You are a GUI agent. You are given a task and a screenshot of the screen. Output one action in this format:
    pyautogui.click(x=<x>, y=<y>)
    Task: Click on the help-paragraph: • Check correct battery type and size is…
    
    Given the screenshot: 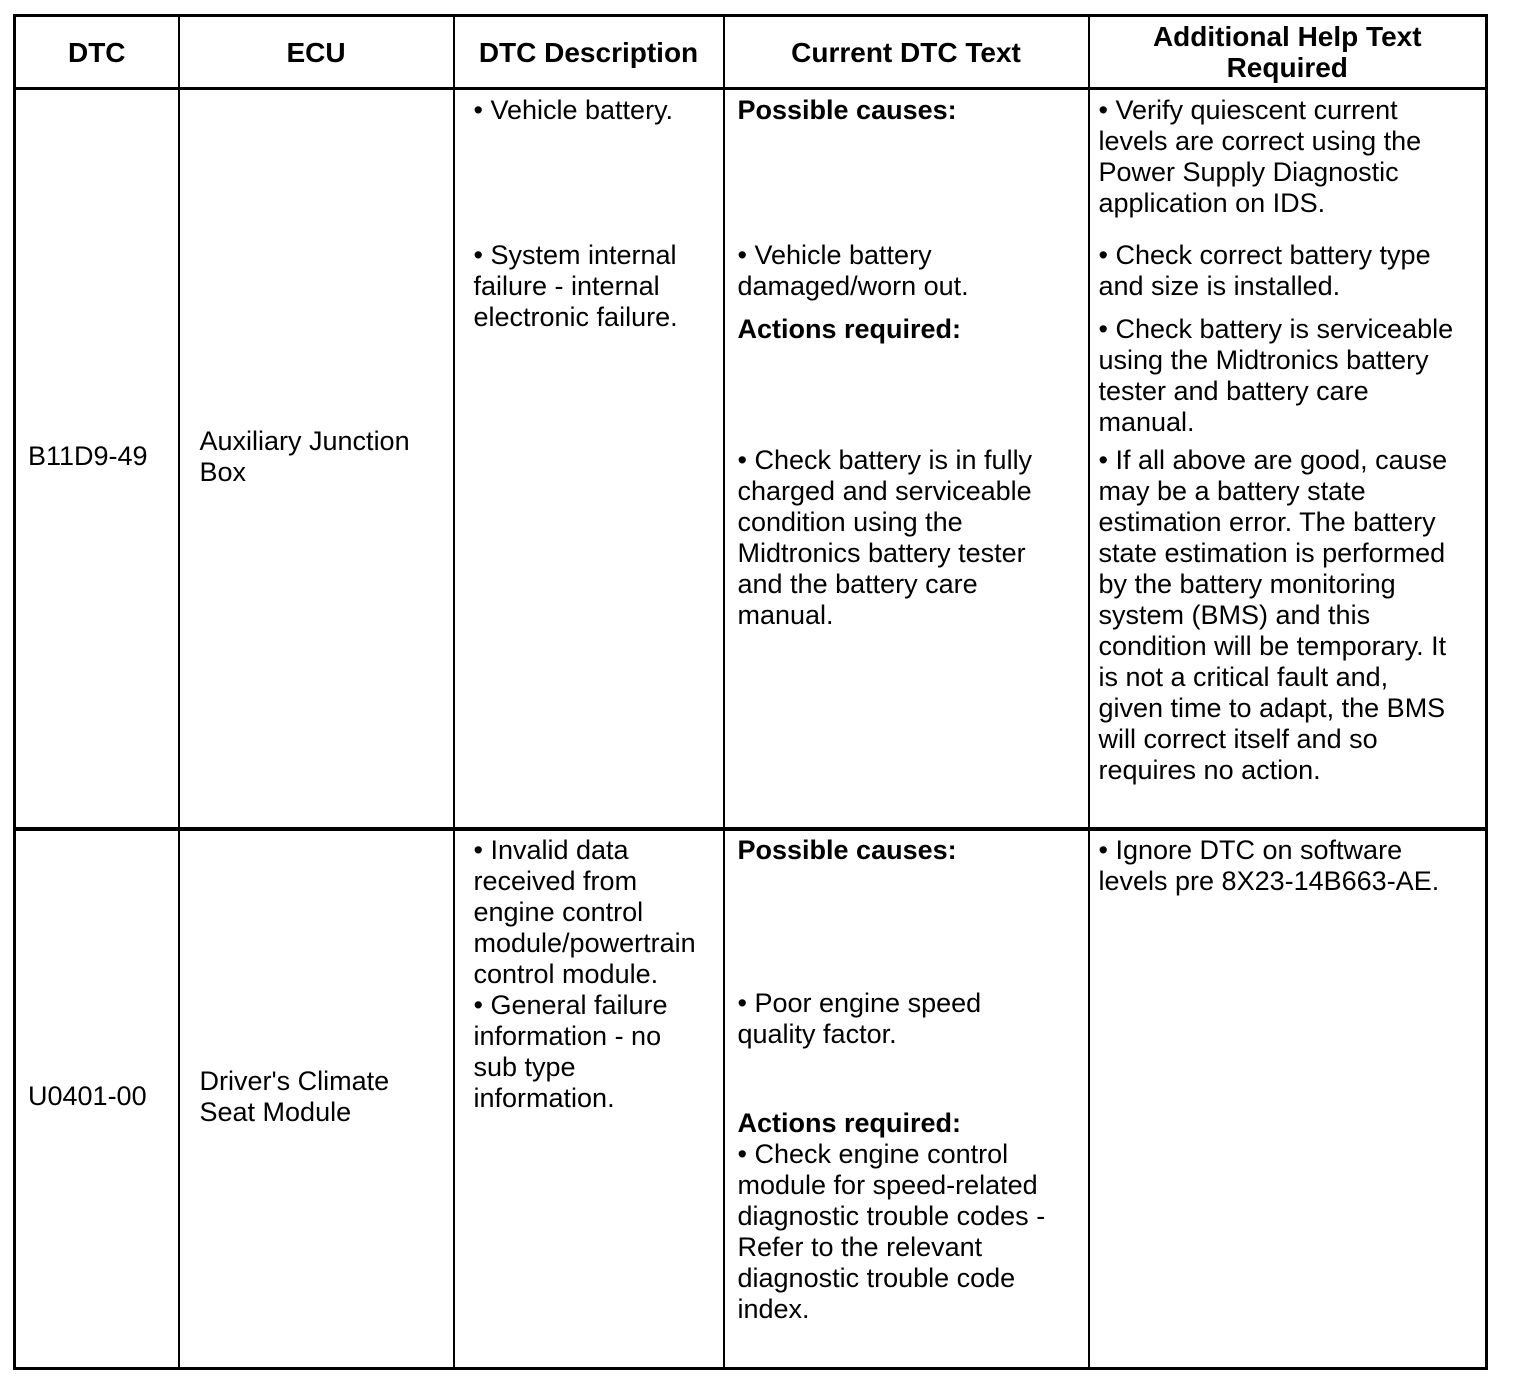 What is the action you would take?
    pyautogui.click(x=1264, y=270)
    